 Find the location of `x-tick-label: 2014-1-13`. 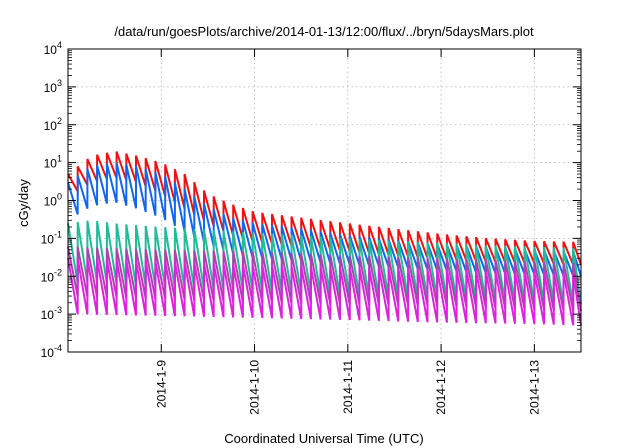

x-tick-label: 2014-1-13 is located at coordinates (534, 387).